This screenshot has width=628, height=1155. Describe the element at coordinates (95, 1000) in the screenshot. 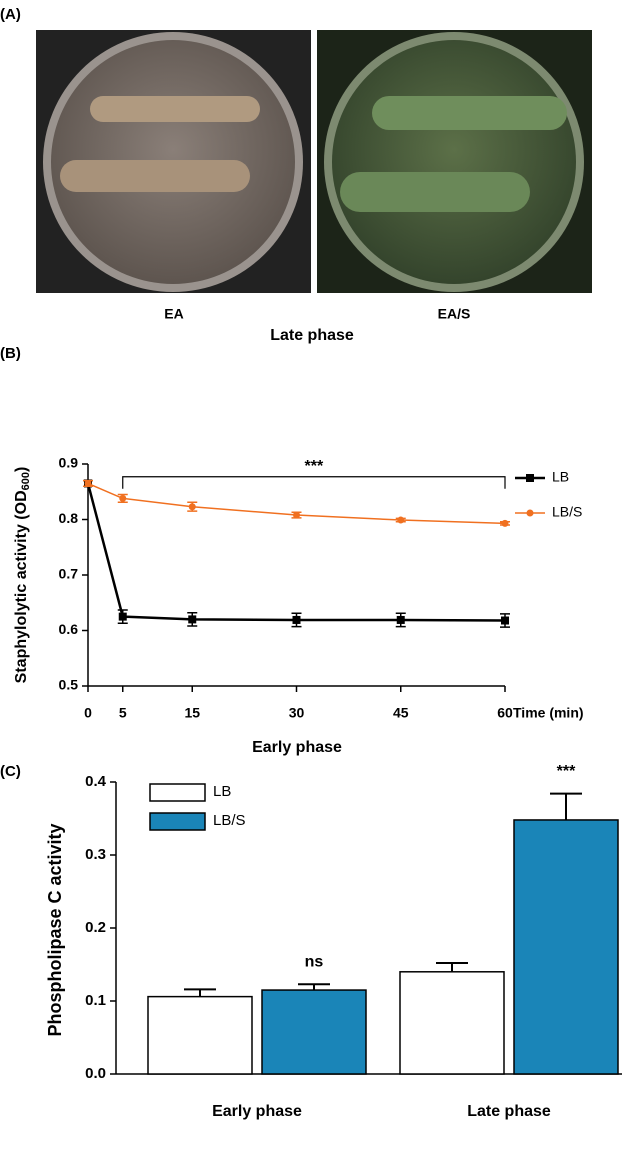

I see `y-tick-label: 0.1` at that location.